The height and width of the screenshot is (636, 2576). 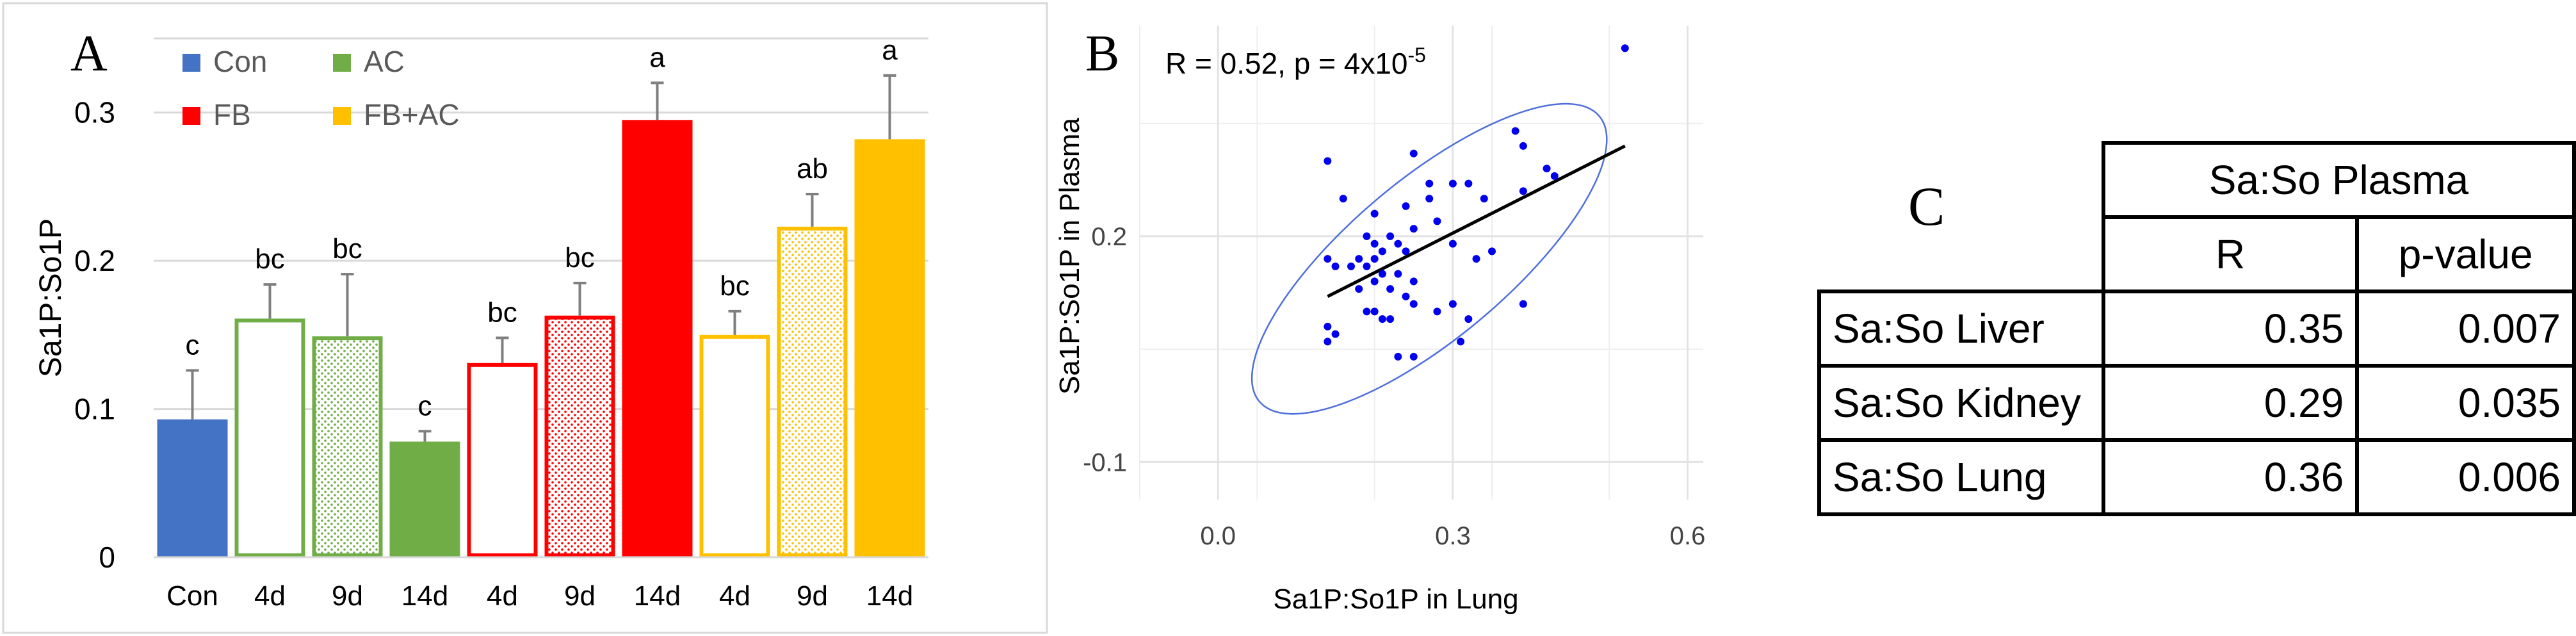 I want to click on row-p-value: 0.035, so click(x=2465, y=403).